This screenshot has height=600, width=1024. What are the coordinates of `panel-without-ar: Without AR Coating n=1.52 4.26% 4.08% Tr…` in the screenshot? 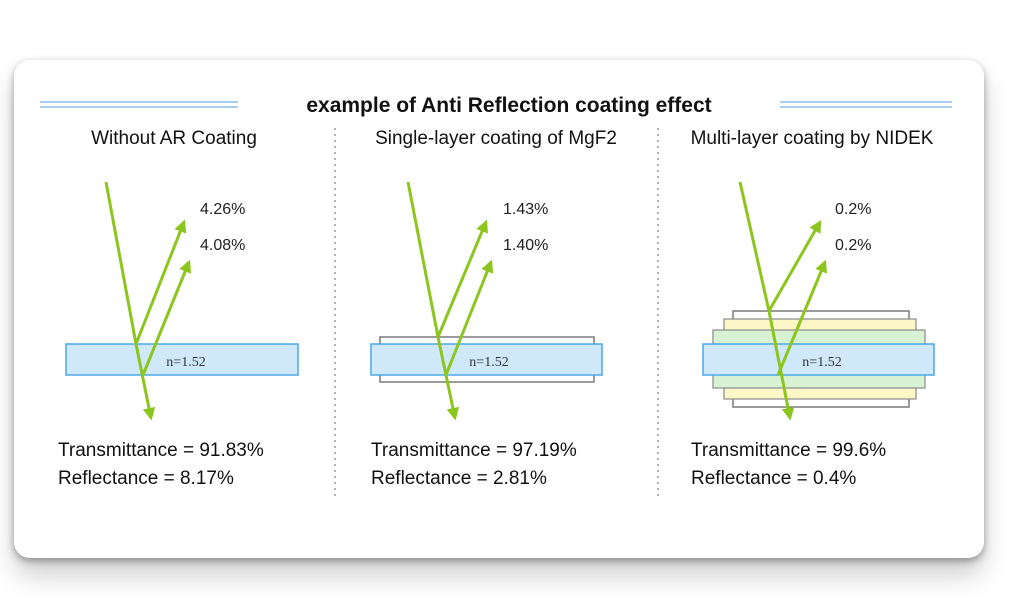 It's located at (178, 308).